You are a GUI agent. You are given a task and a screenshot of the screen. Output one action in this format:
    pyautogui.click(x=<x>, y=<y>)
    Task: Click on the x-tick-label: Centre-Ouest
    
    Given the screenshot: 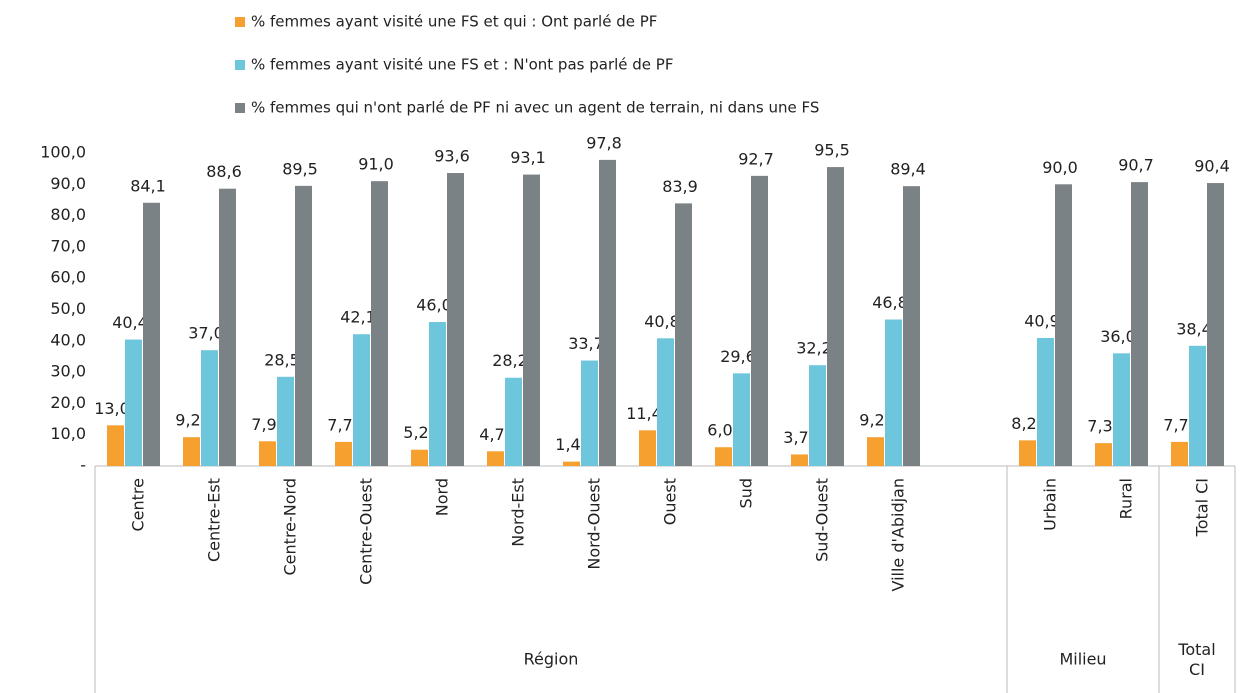 What is the action you would take?
    pyautogui.click(x=366, y=531)
    